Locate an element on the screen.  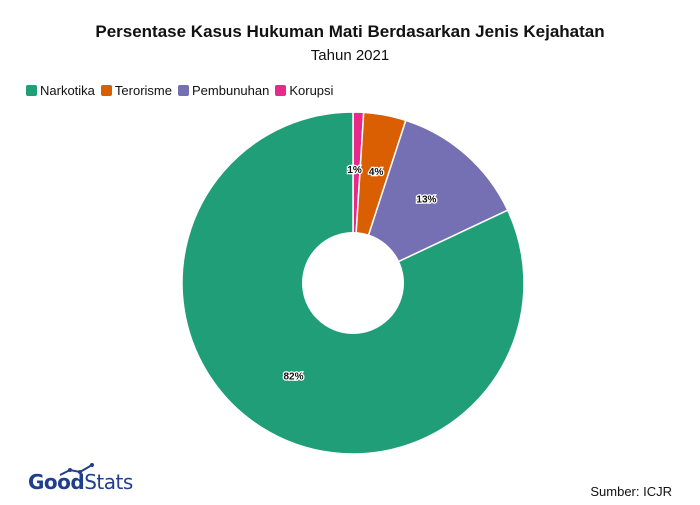
source-note: Sumber: ICJR is located at coordinates (631, 491).